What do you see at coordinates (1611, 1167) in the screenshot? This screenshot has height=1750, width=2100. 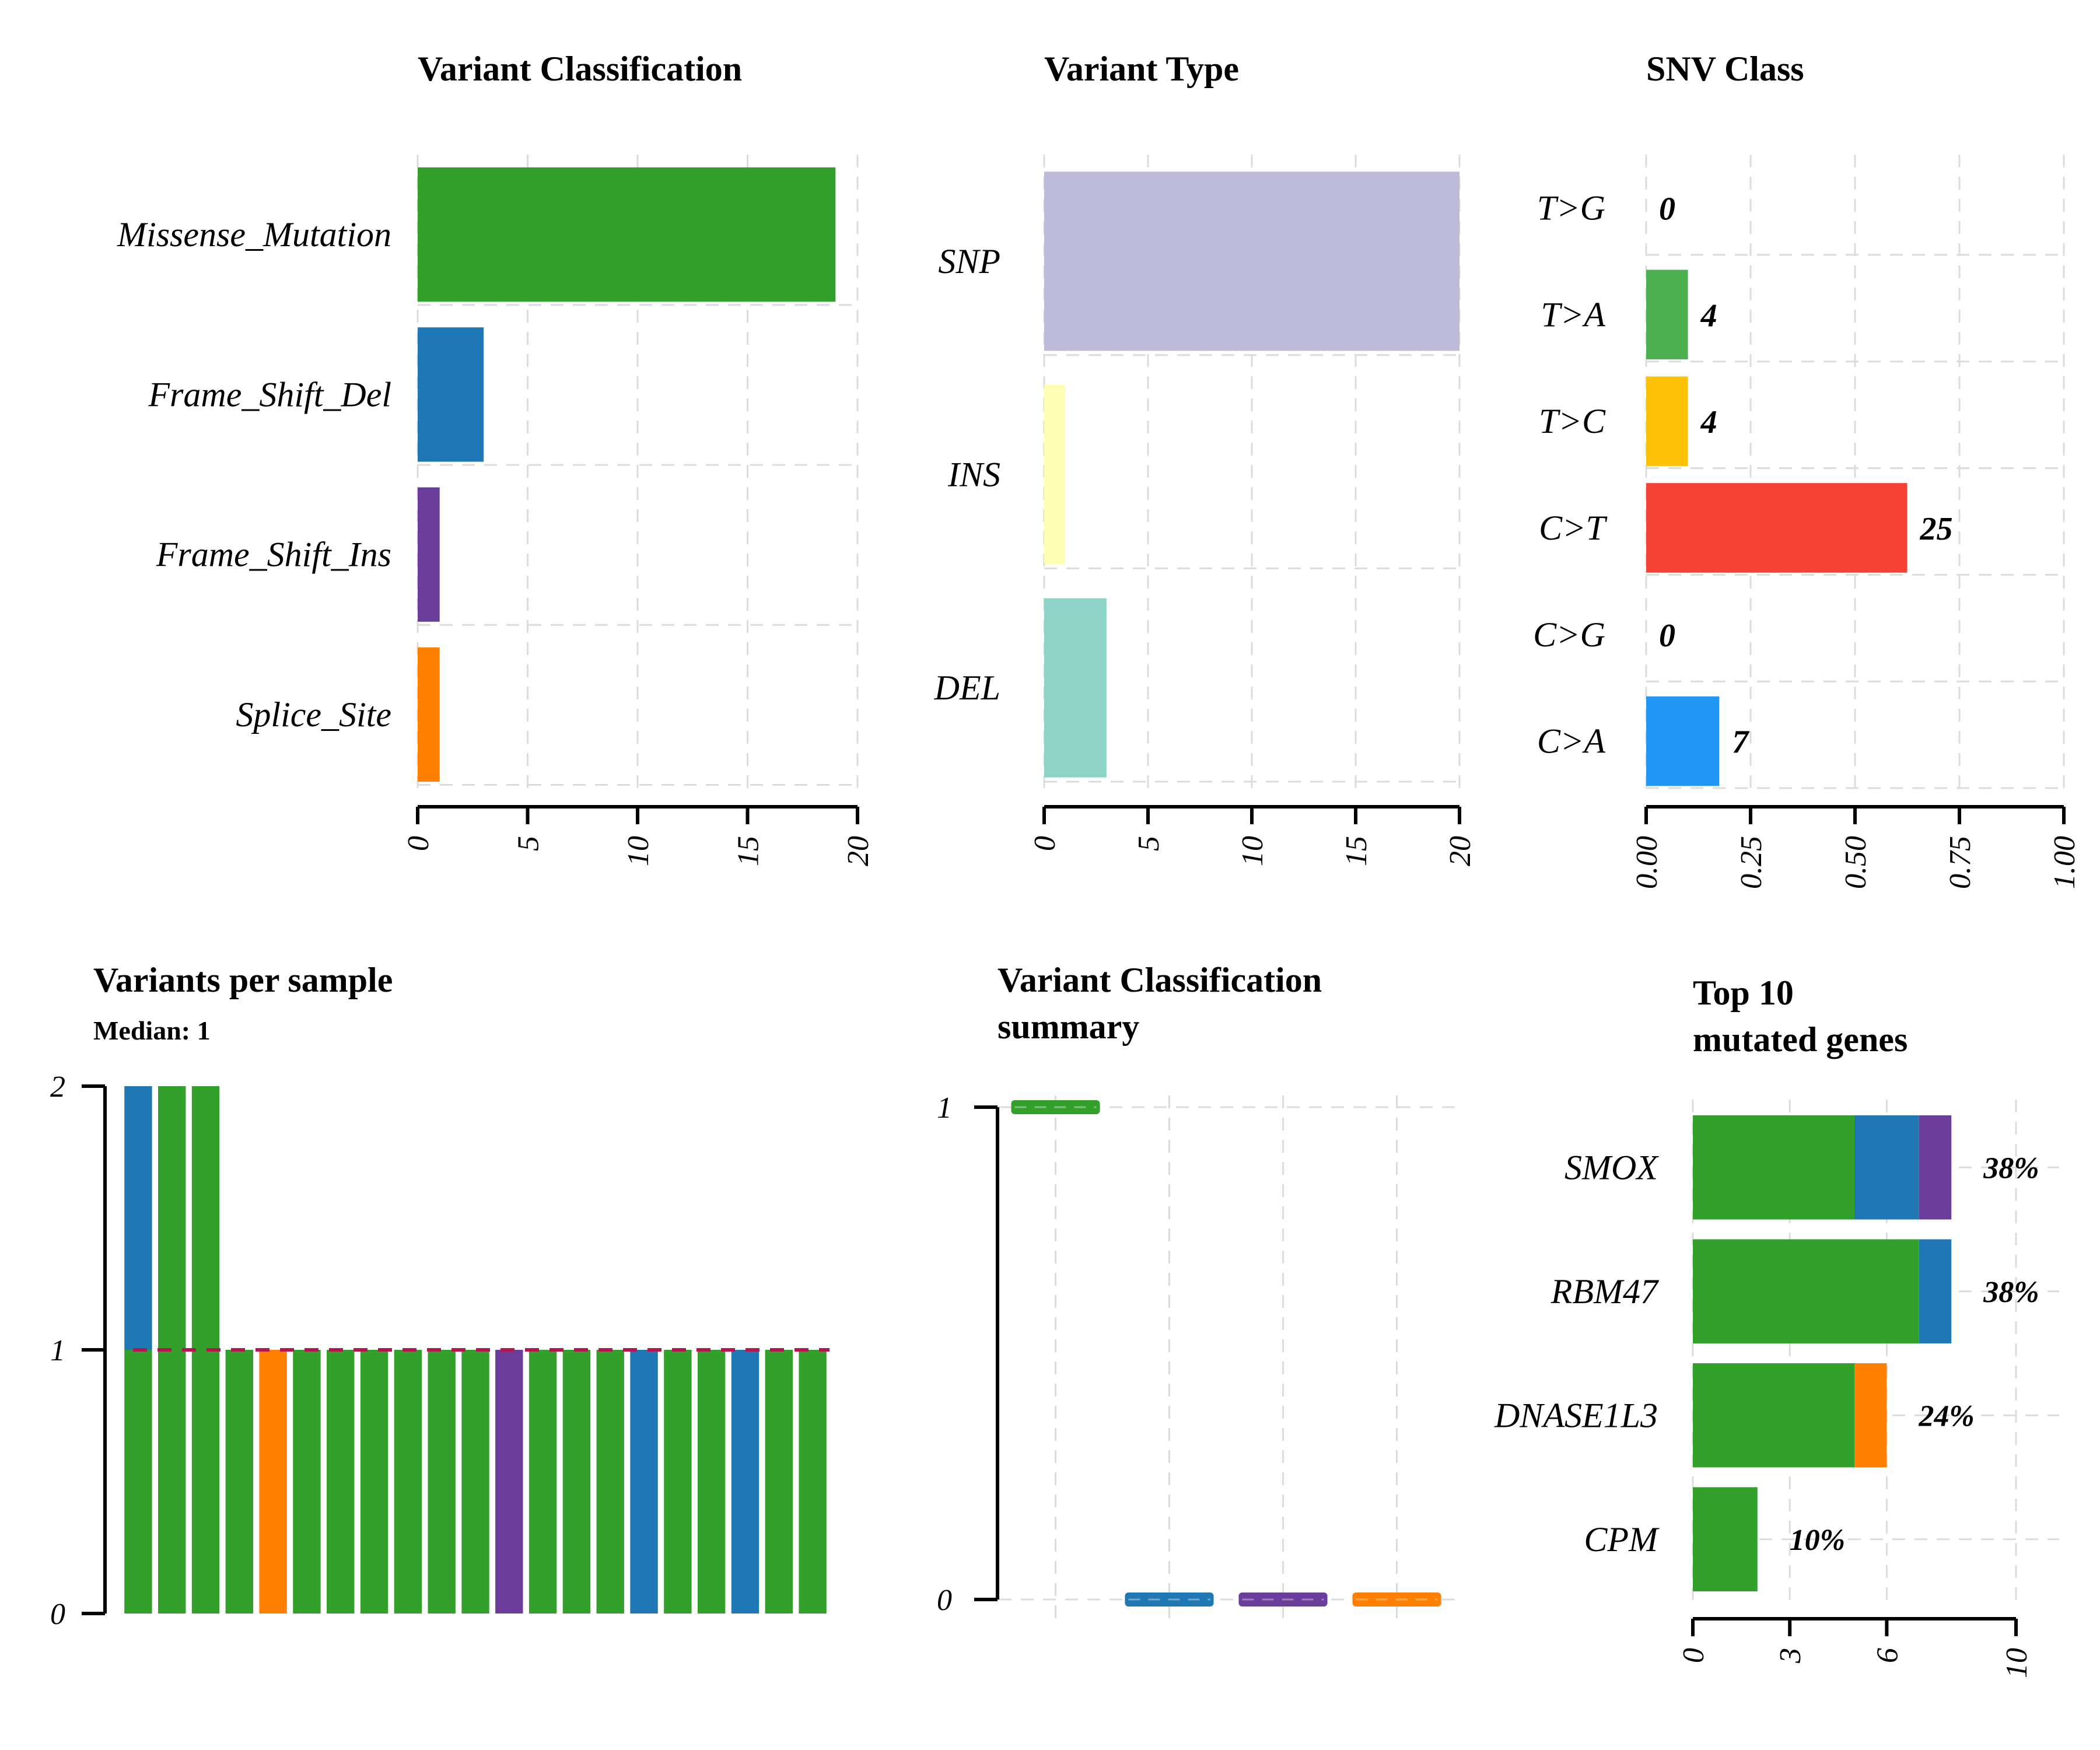 I see `gene-label: SMOX` at bounding box center [1611, 1167].